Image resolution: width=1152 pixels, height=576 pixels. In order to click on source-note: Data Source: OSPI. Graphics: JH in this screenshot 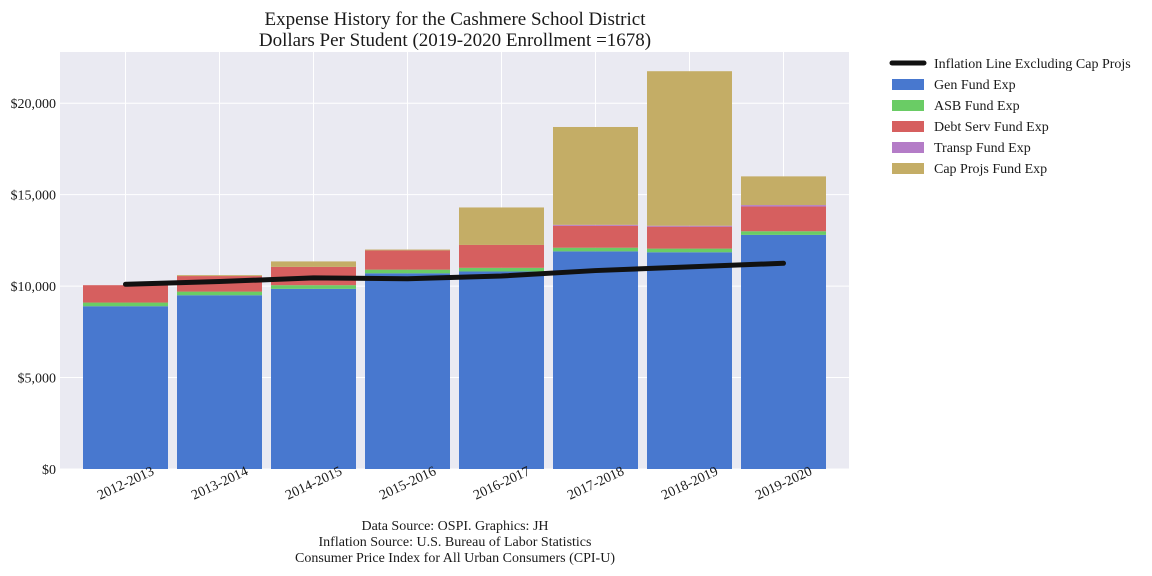, I will do `click(454, 526)`.